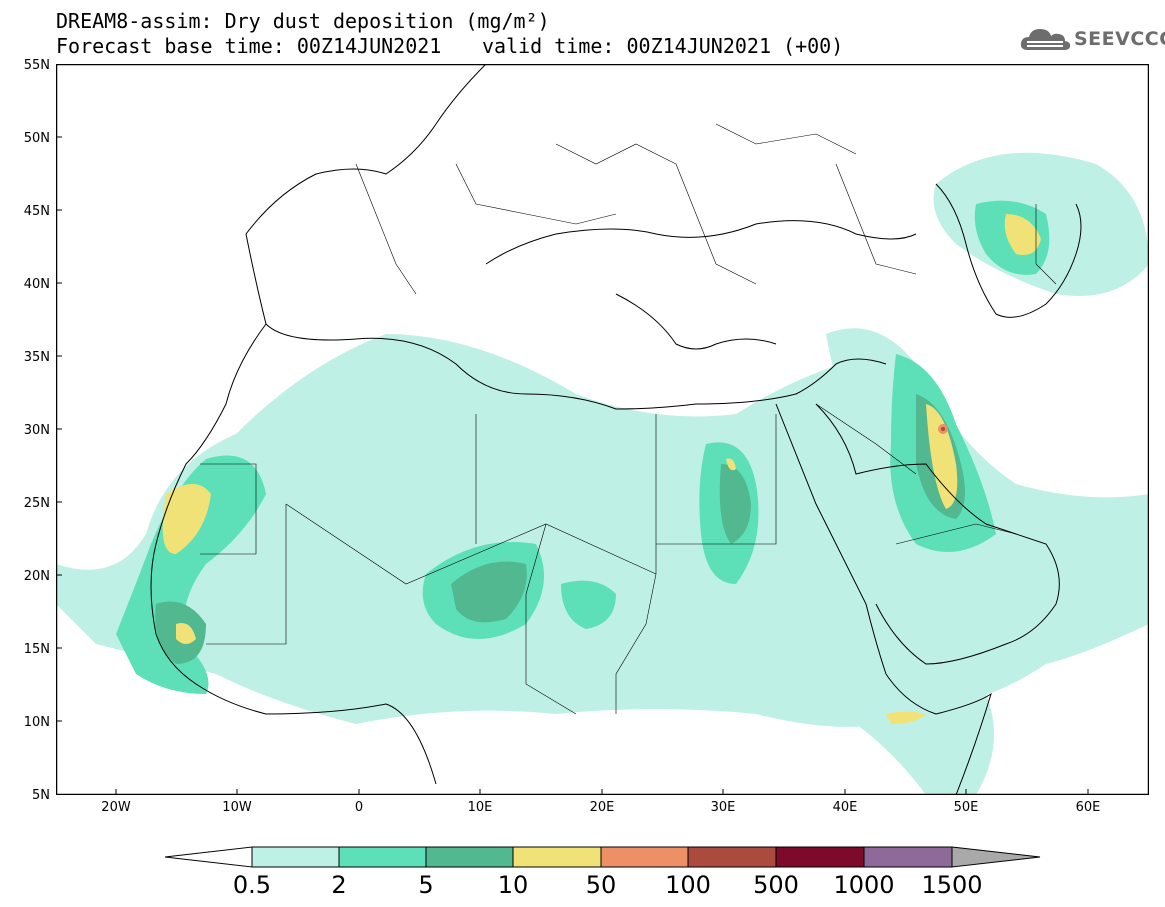  What do you see at coordinates (731, 464) in the screenshot?
I see `dust-field-veryhigh-nile` at bounding box center [731, 464].